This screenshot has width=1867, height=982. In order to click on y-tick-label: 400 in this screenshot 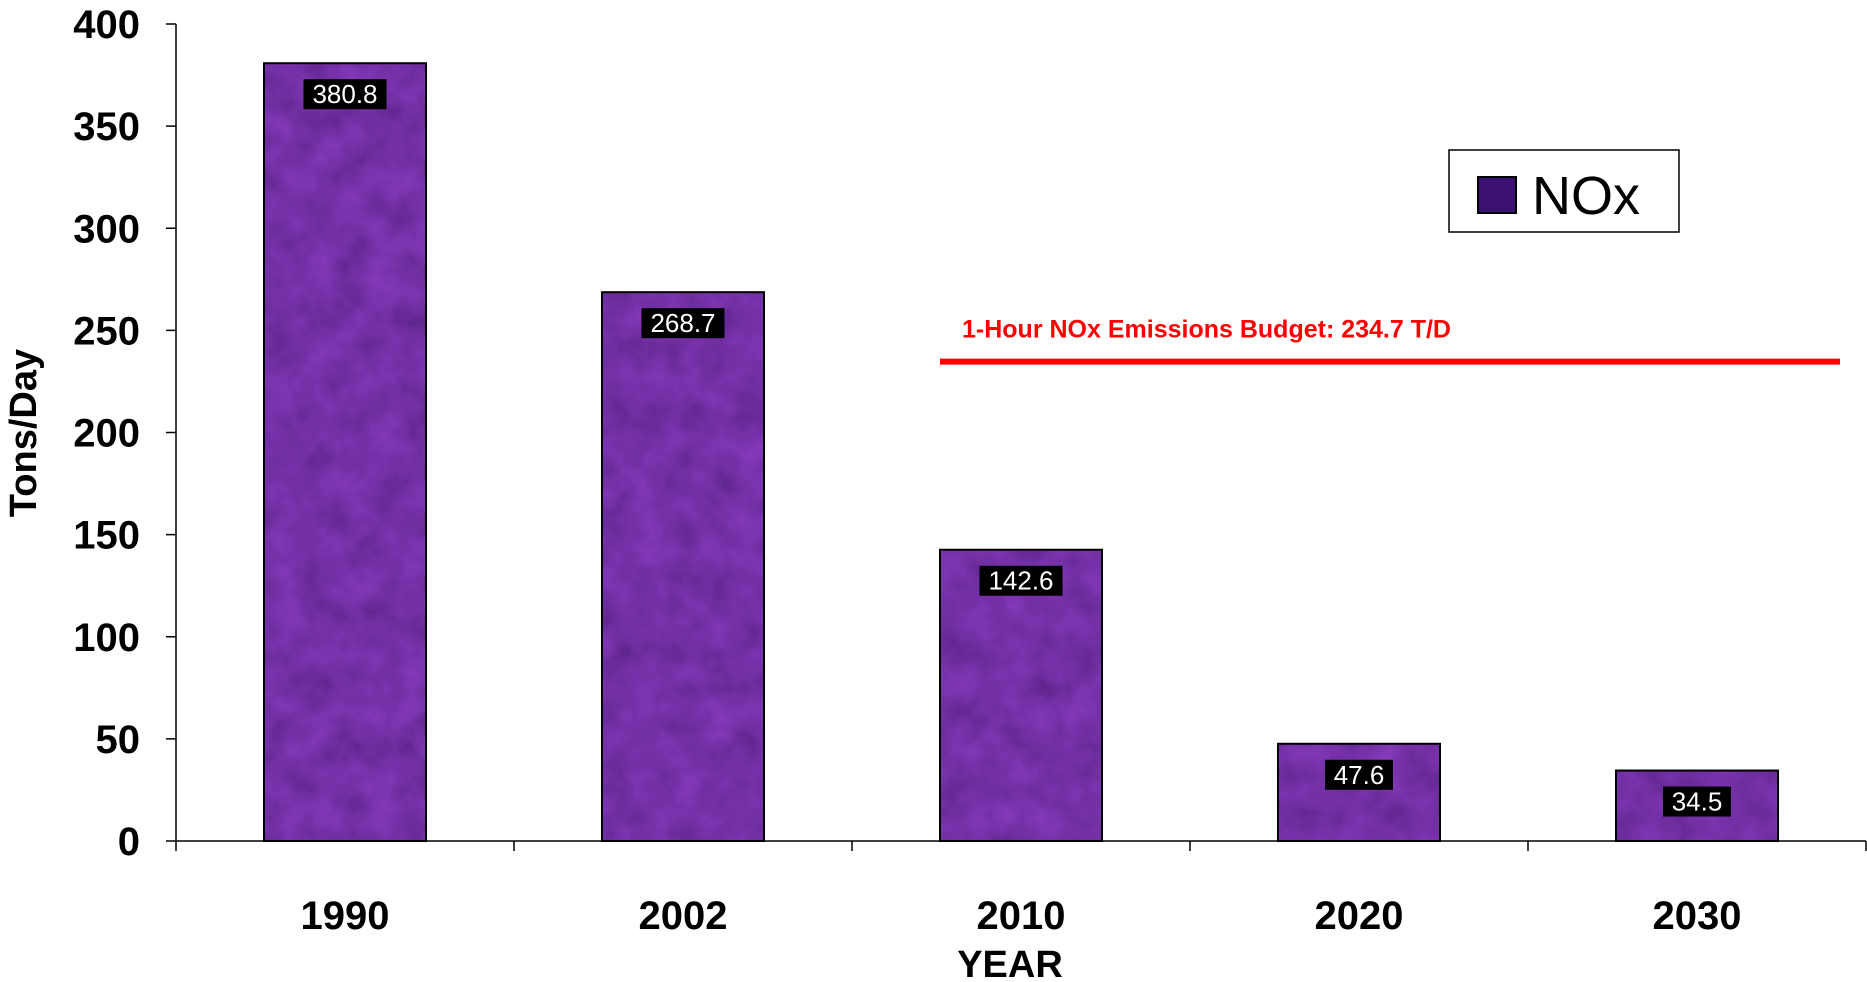, I will do `click(106, 25)`.